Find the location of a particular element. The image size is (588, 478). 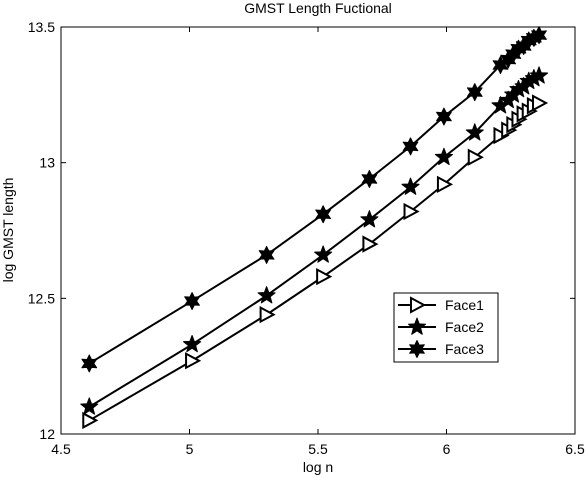

legend: Face1 Face2 Face3 is located at coordinates (446, 327).